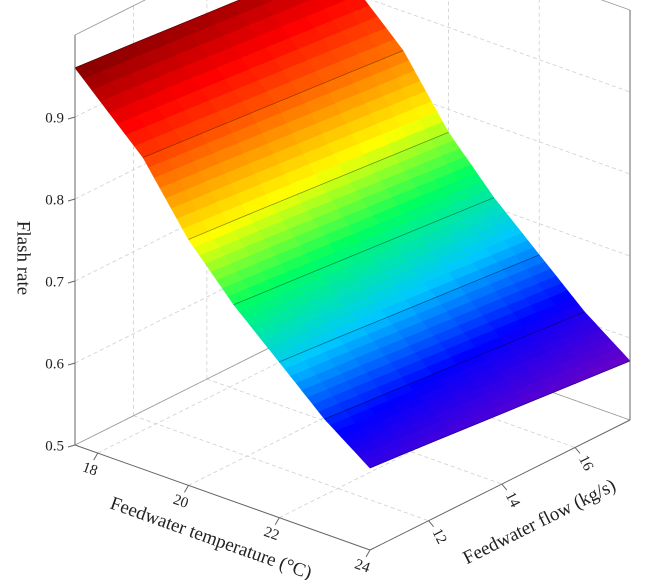  I want to click on x-axis, so click(222, 497).